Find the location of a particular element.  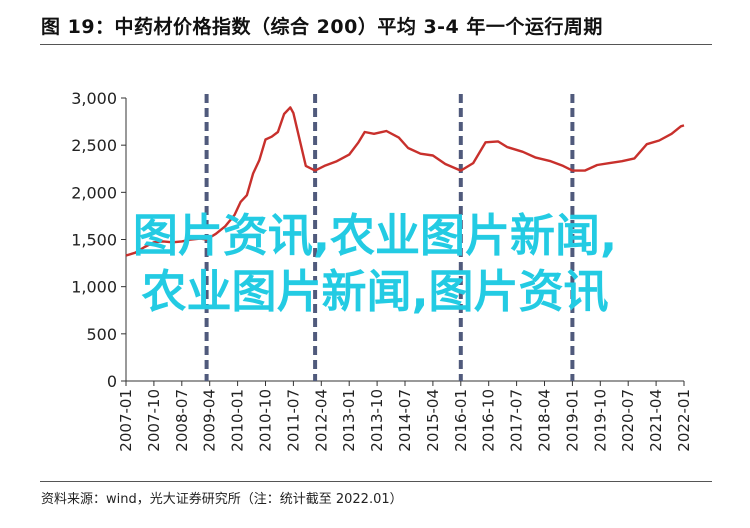

x-tick-label: 2008-07 is located at coordinates (182, 420).